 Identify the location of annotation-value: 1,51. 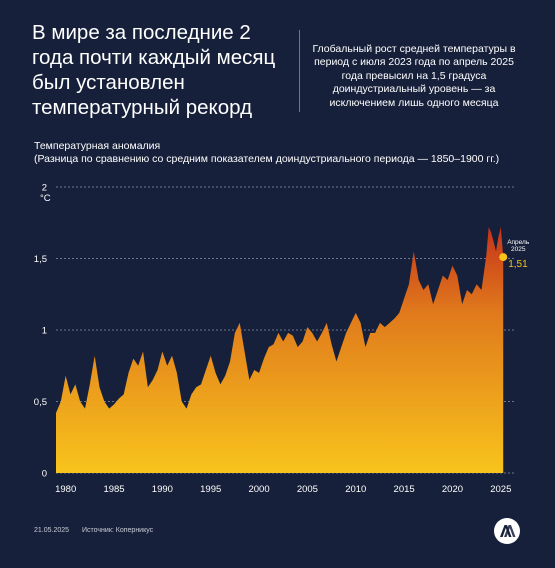
(518, 264).